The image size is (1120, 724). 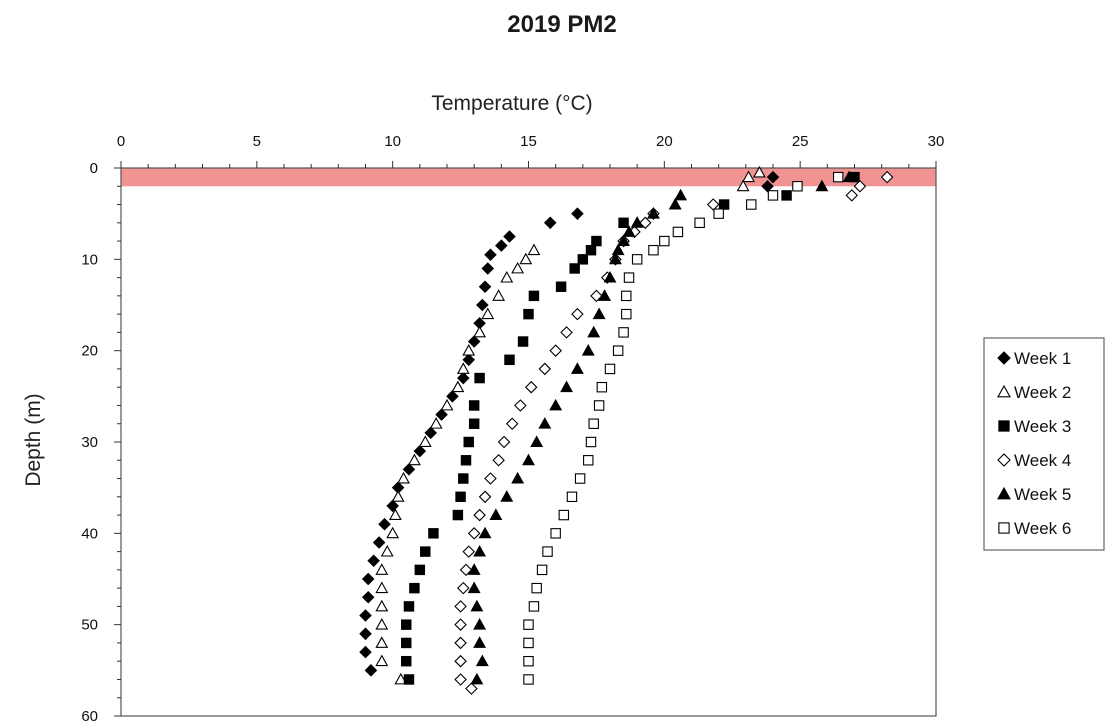 What do you see at coordinates (89, 351) in the screenshot?
I see `y-tick-label: 20` at bounding box center [89, 351].